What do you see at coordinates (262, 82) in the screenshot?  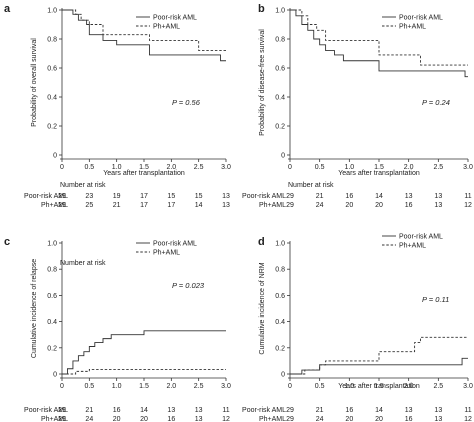 I see `y-axis-label: Probability of disease-free survival` at bounding box center [262, 82].